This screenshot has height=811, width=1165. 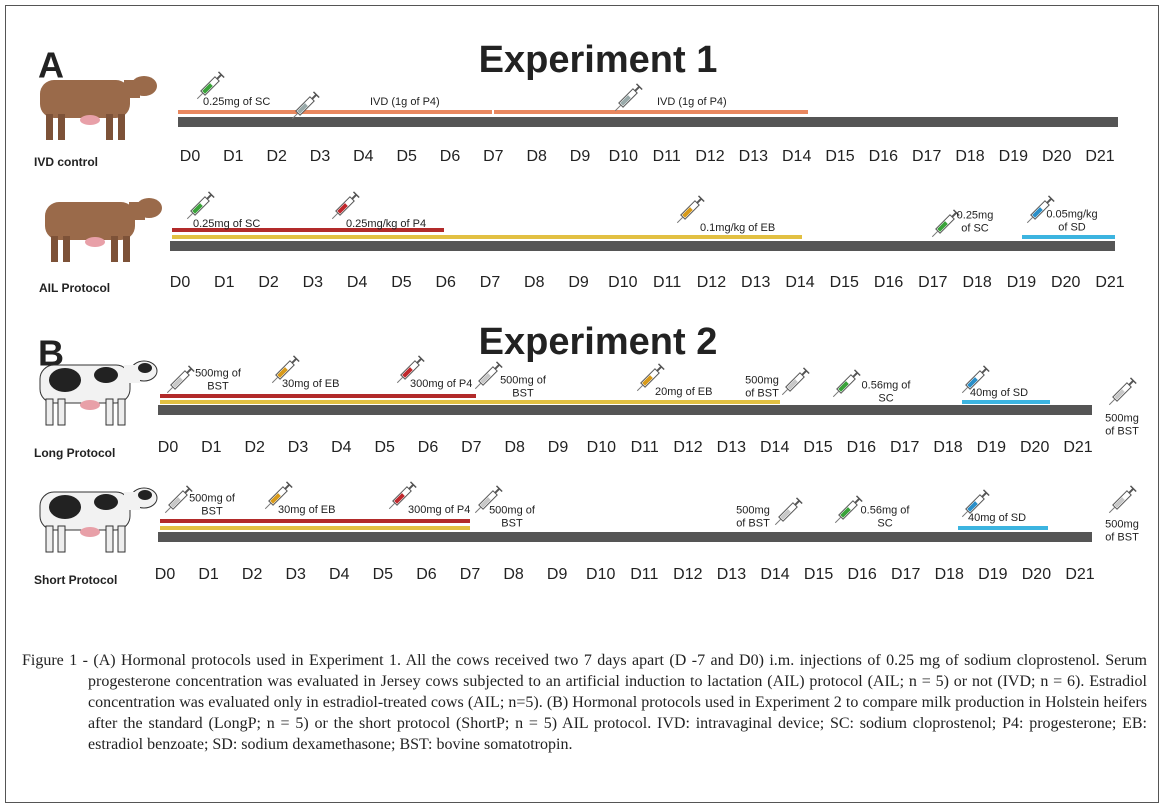 I want to click on day-label: D21, so click(x=1099, y=156).